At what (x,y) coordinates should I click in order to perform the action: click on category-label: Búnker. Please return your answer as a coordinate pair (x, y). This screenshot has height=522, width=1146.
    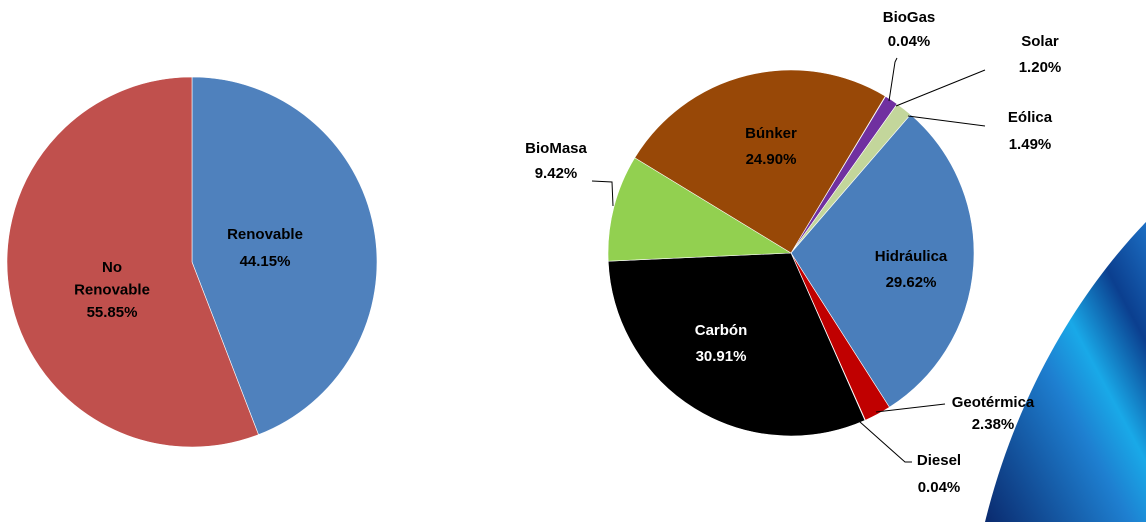
    Looking at the image, I should click on (771, 133).